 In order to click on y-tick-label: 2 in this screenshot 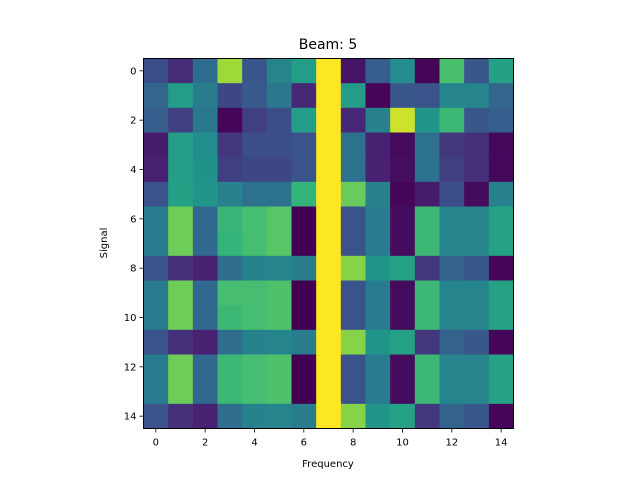, I will do `click(133, 121)`.